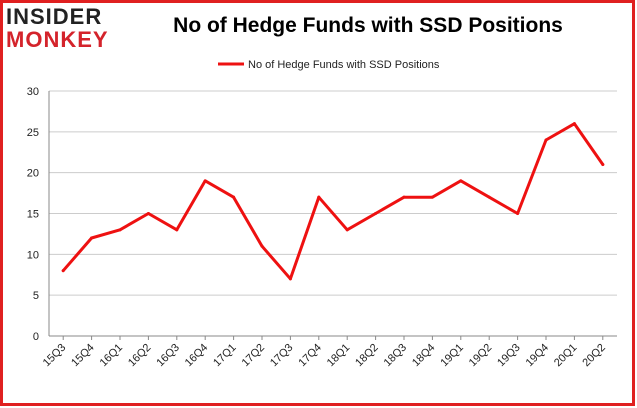 This screenshot has width=637, height=408. What do you see at coordinates (112, 356) in the screenshot?
I see `x-tick-label-16Q1: 16Q1` at bounding box center [112, 356].